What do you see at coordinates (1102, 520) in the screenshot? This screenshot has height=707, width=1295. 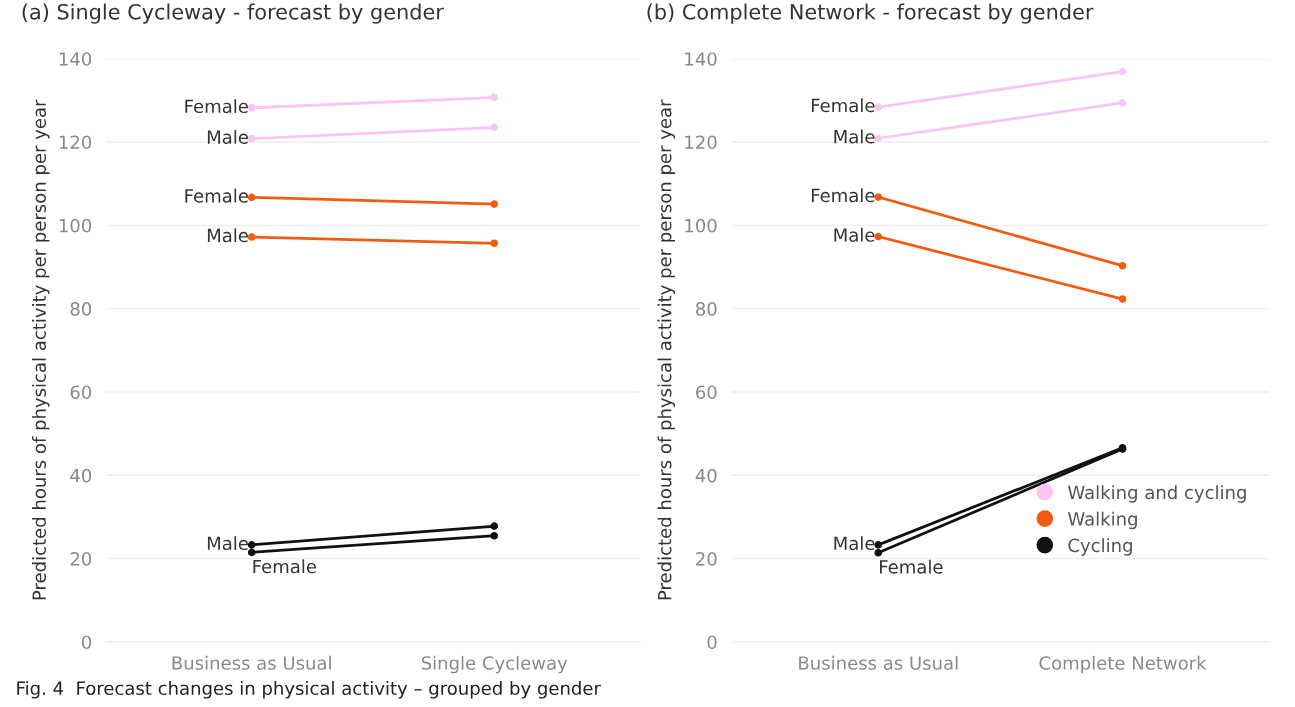 I see `legend-label: Walking` at bounding box center [1102, 520].